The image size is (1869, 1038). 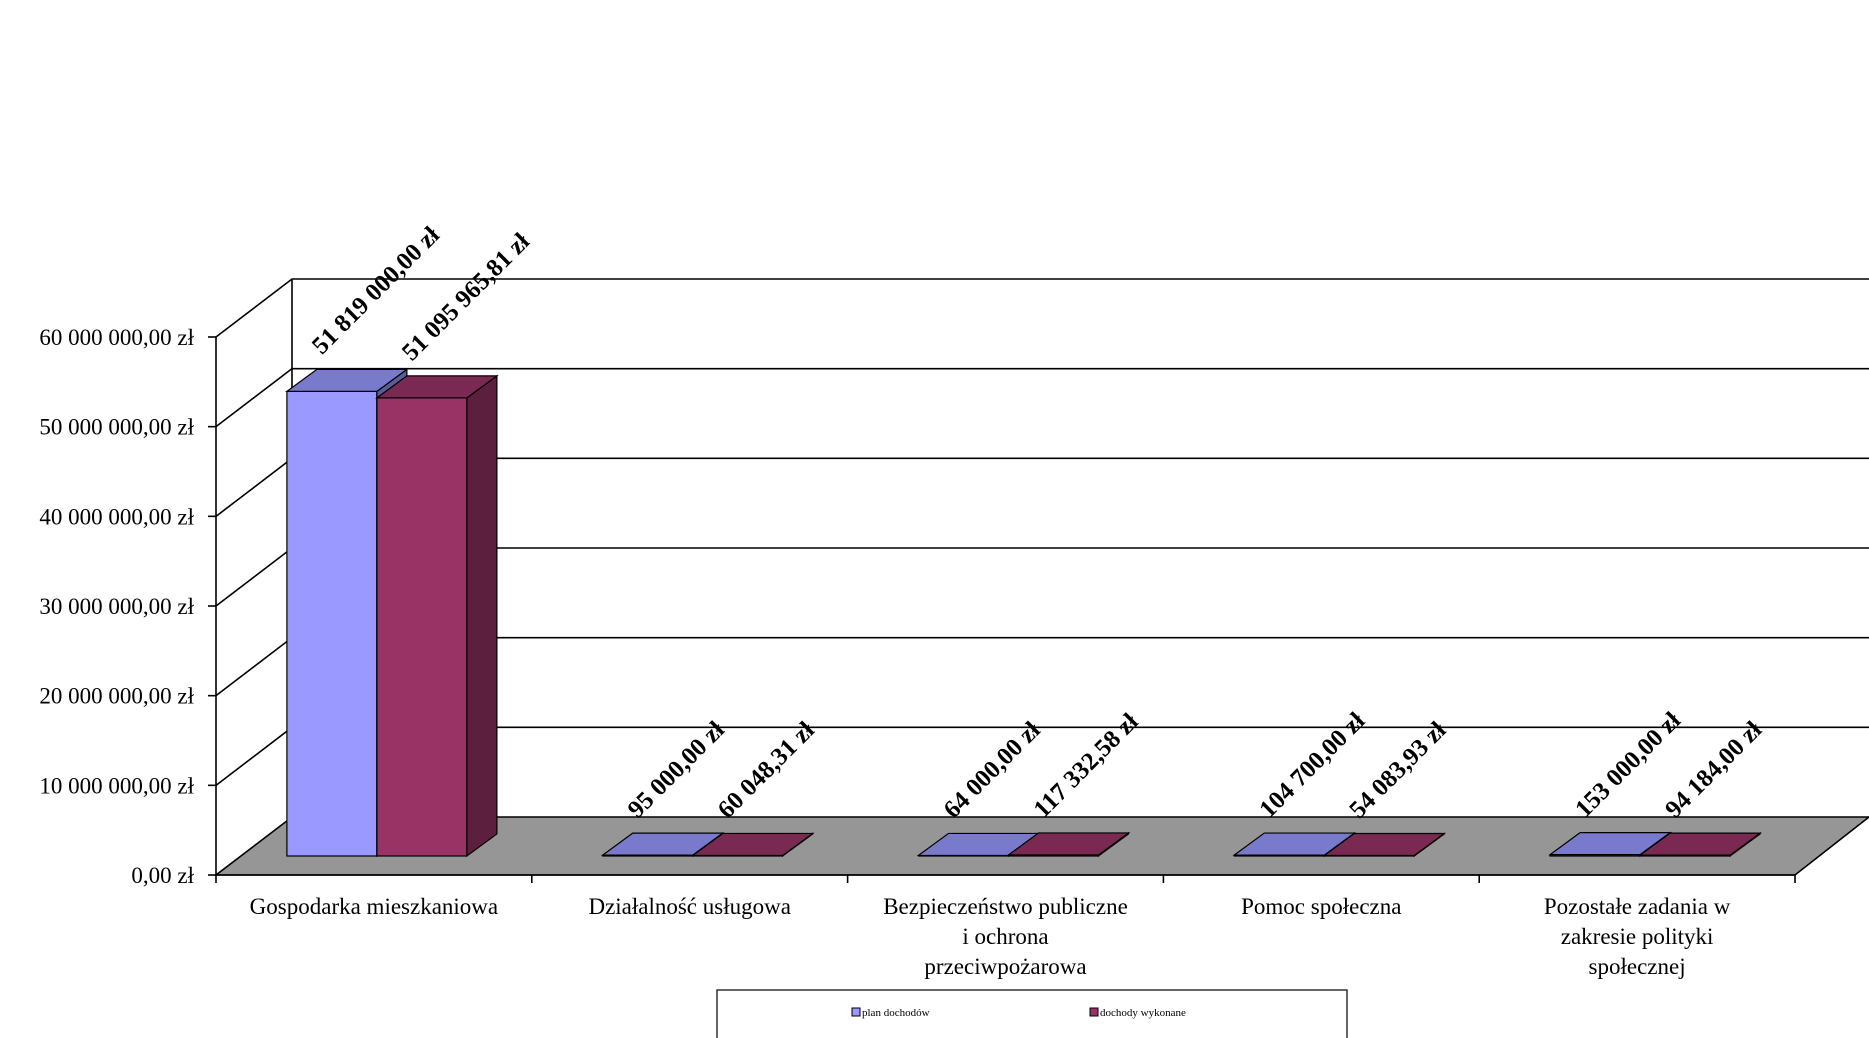 I want to click on bar-side-face, so click(x=482, y=616).